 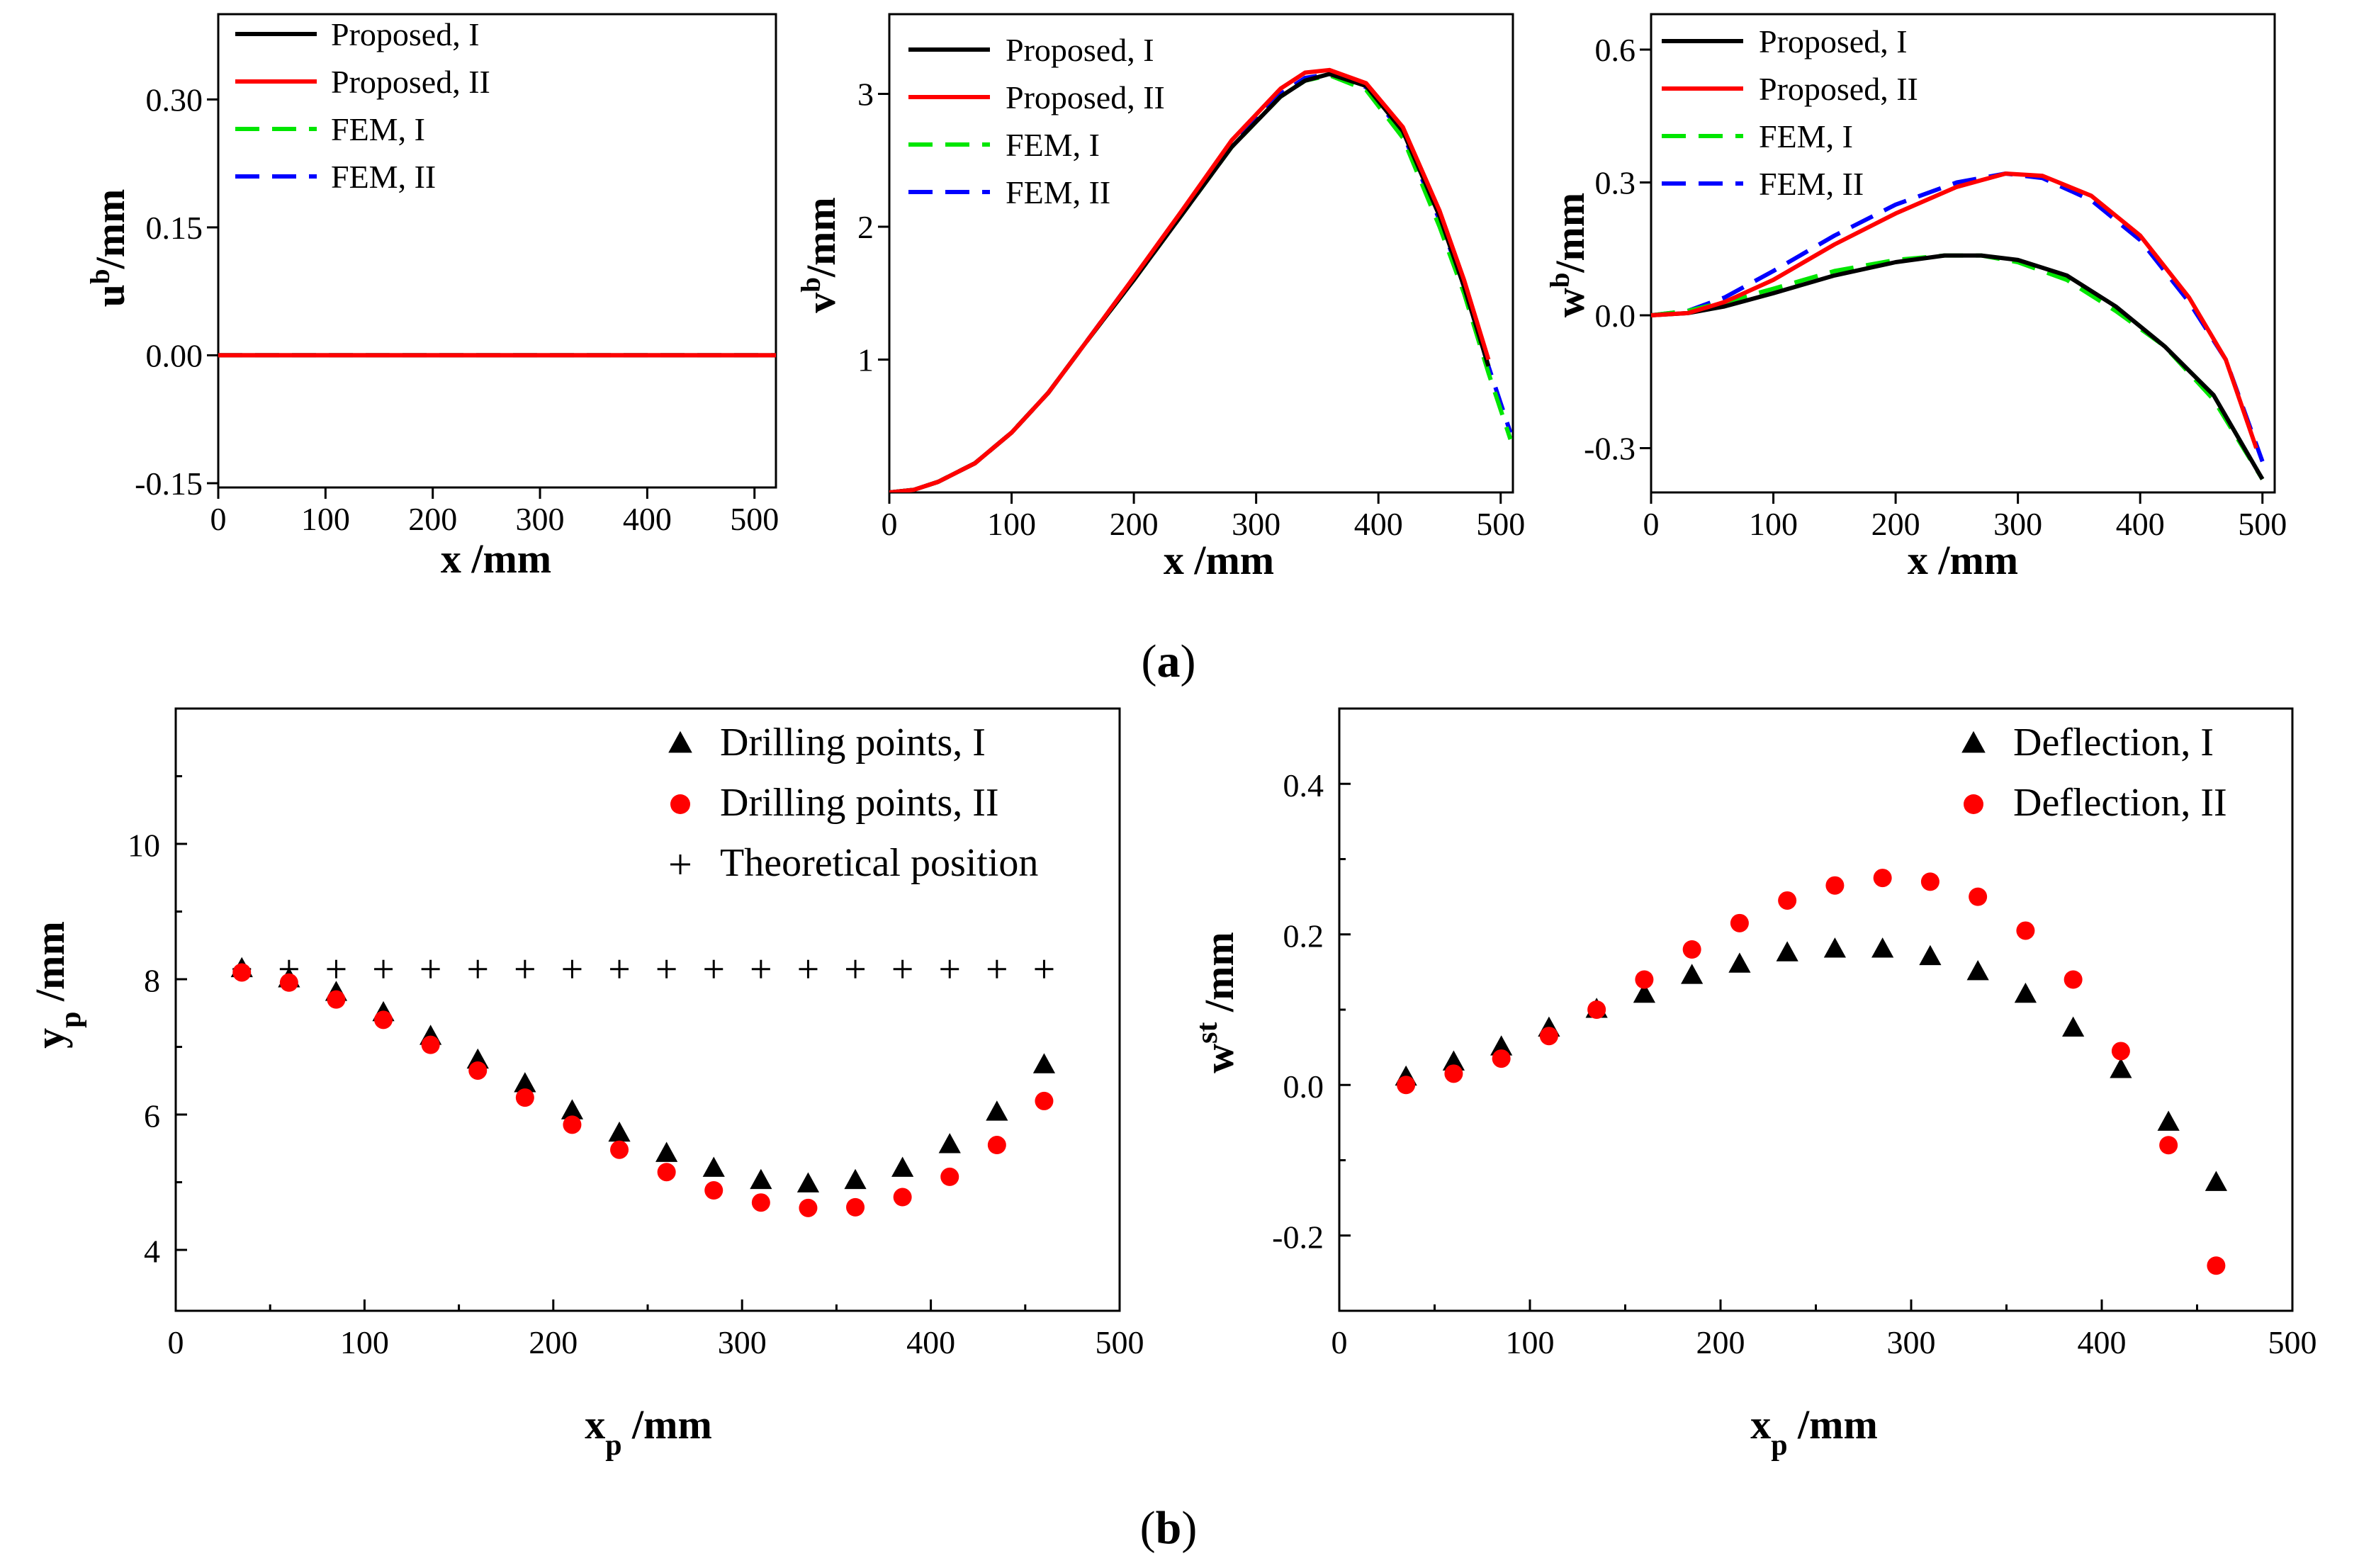 I want to click on wst-ylabel-sup: st, so click(x=1207, y=1033).